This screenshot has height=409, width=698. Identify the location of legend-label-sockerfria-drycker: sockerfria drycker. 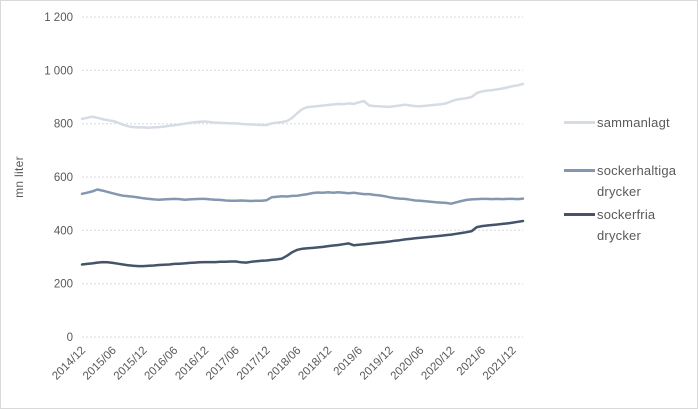
(626, 225).